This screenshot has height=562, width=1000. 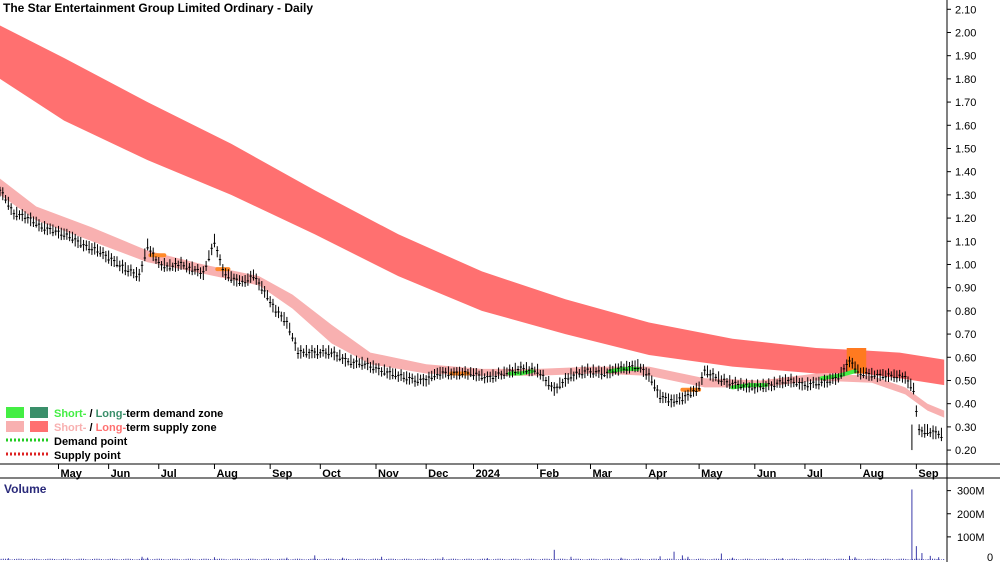 What do you see at coordinates (496, 524) in the screenshot?
I see `volume-panel: 100M 200M 300M 0` at bounding box center [496, 524].